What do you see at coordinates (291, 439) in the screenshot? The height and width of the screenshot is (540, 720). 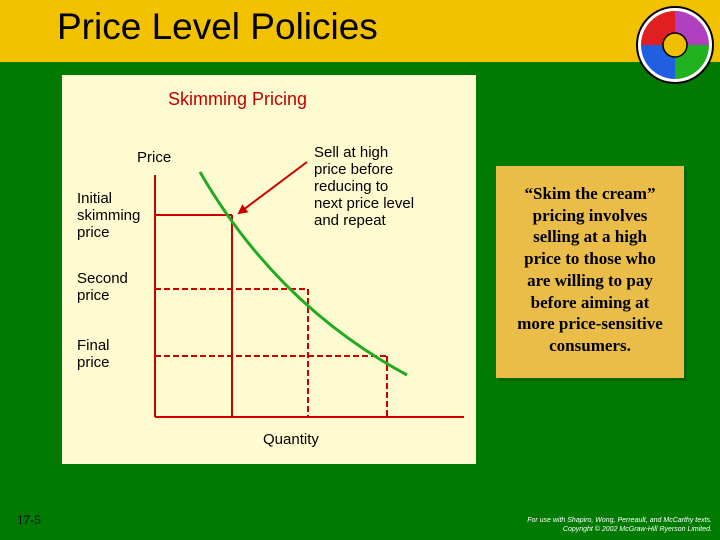 I see `x-axis-label: Quantity` at bounding box center [291, 439].